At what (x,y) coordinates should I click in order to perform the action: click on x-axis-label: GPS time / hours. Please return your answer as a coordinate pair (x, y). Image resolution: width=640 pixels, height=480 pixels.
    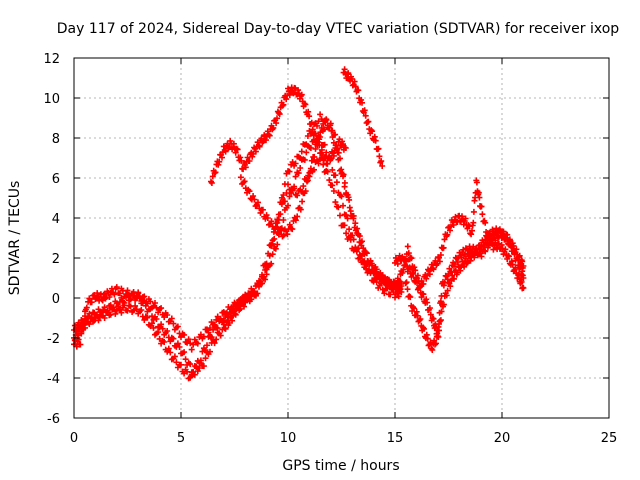
    Looking at the image, I should click on (340, 466).